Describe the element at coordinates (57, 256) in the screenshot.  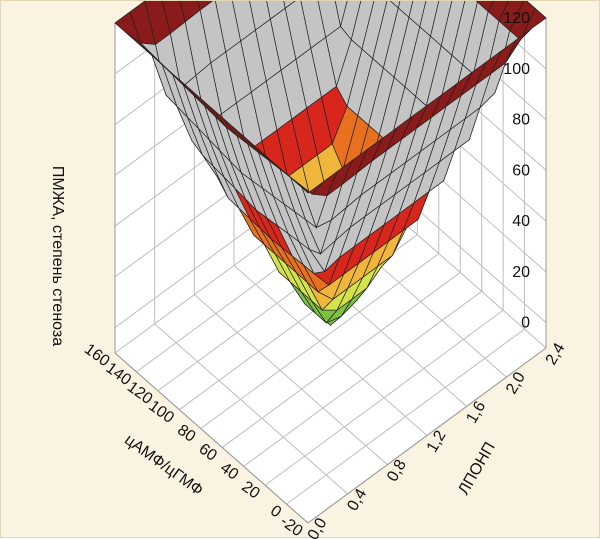
I see `z-axis-label: ПМЖА, степень стеноза` at that location.